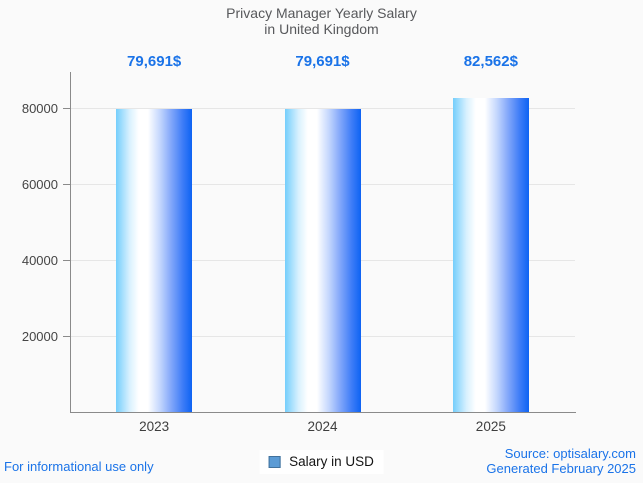 Image resolution: width=643 pixels, height=483 pixels. Describe the element at coordinates (331, 461) in the screenshot. I see `legend-label: Salary in USD` at that location.